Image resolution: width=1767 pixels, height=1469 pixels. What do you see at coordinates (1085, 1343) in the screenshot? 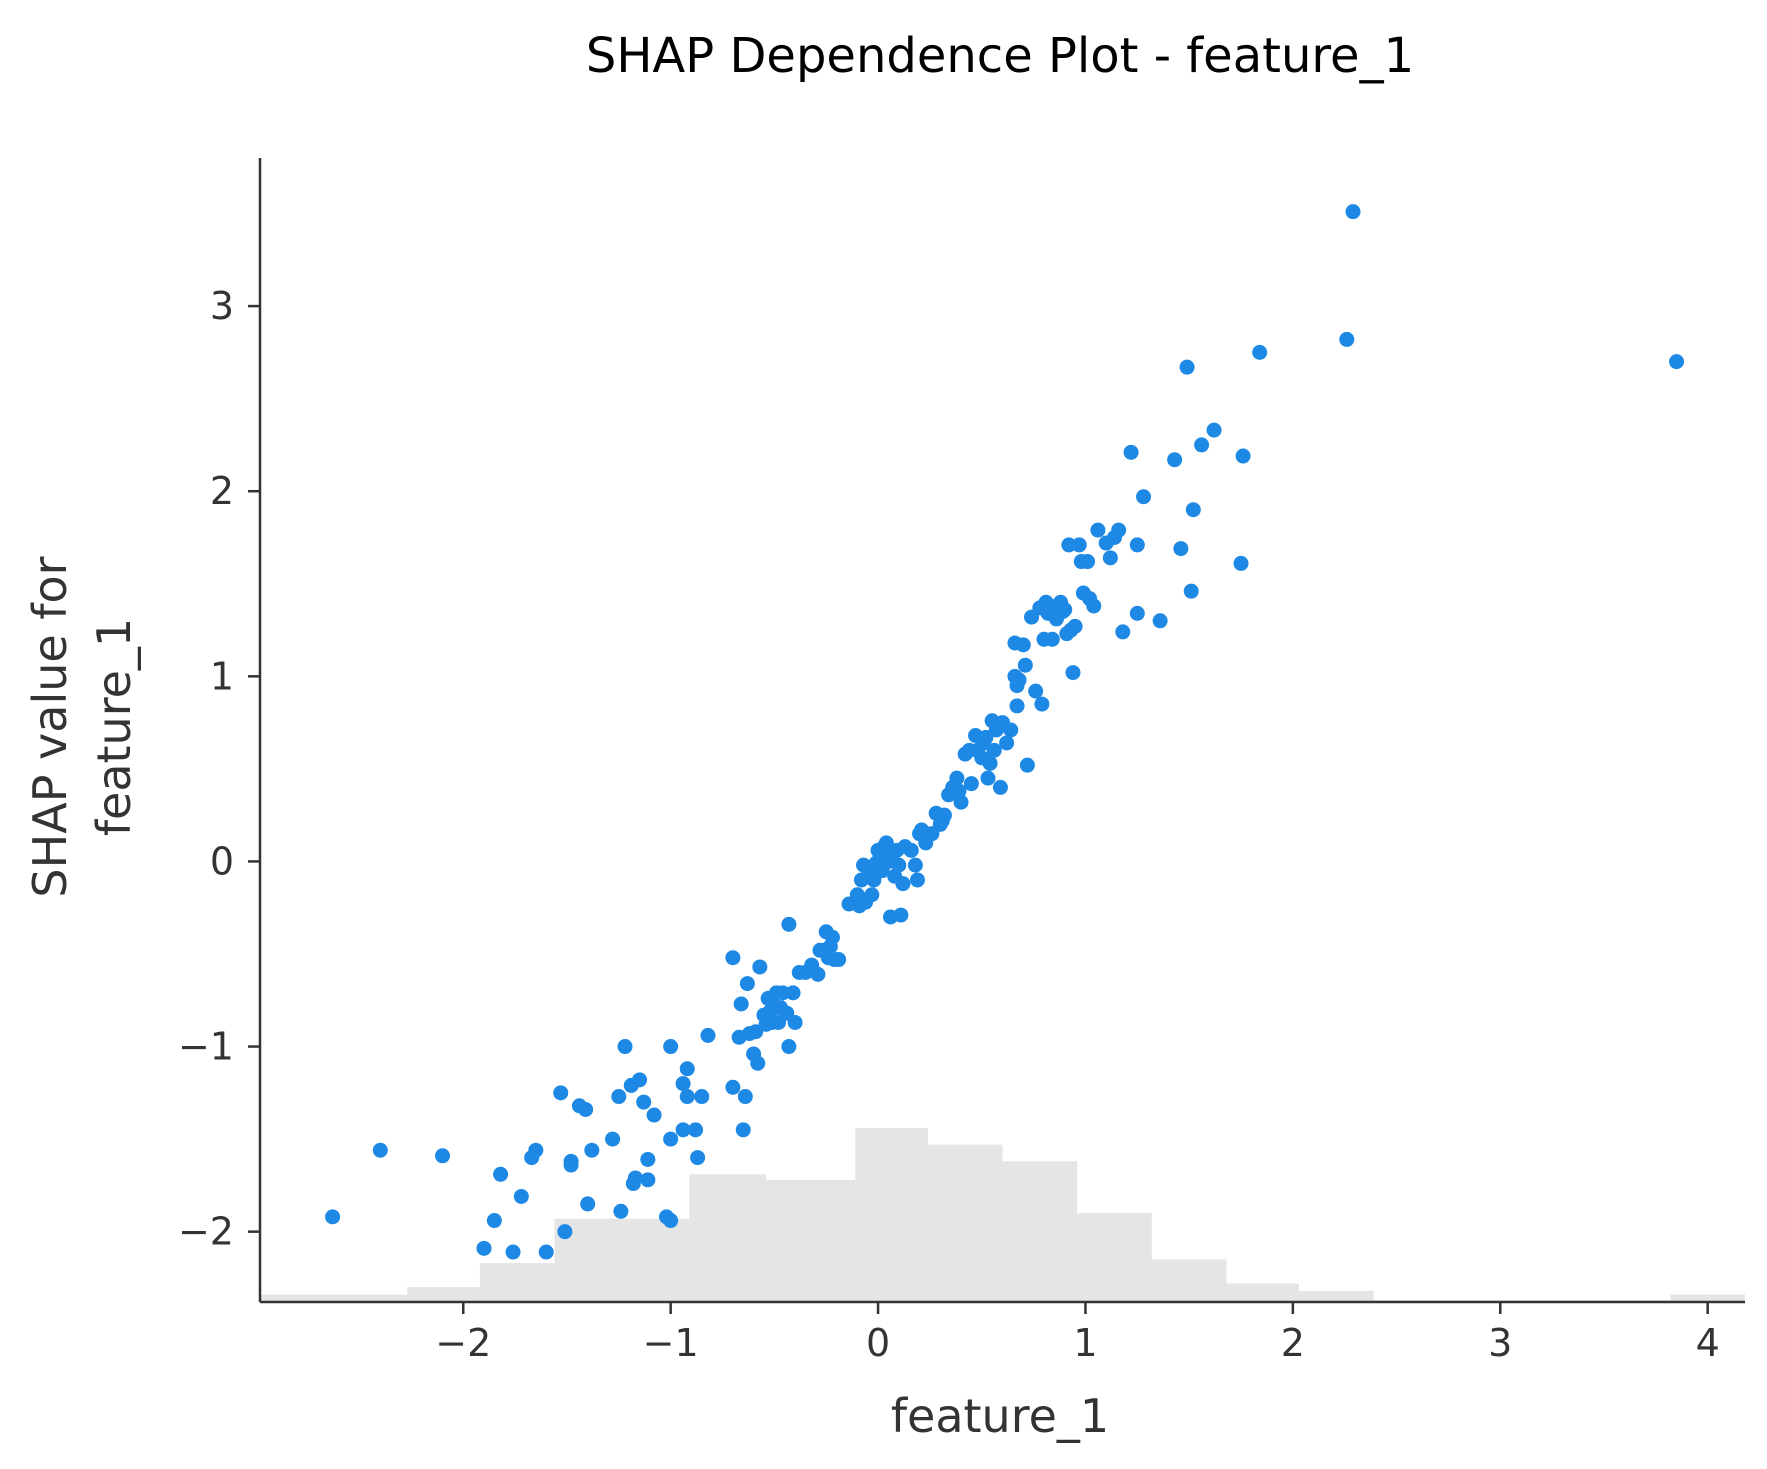
I see `x-tick-label-3: 1` at bounding box center [1085, 1343].